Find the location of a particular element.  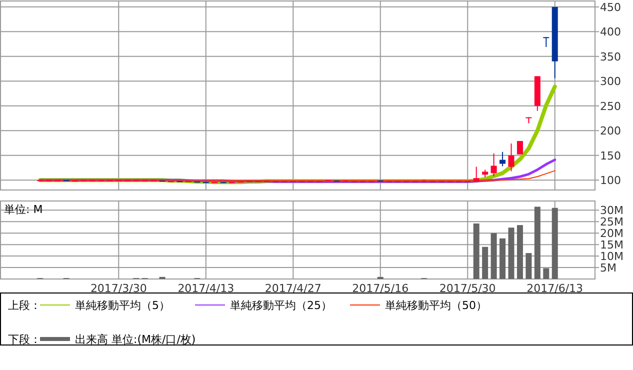

x-tick-label: 2017/4/13 is located at coordinates (206, 288).